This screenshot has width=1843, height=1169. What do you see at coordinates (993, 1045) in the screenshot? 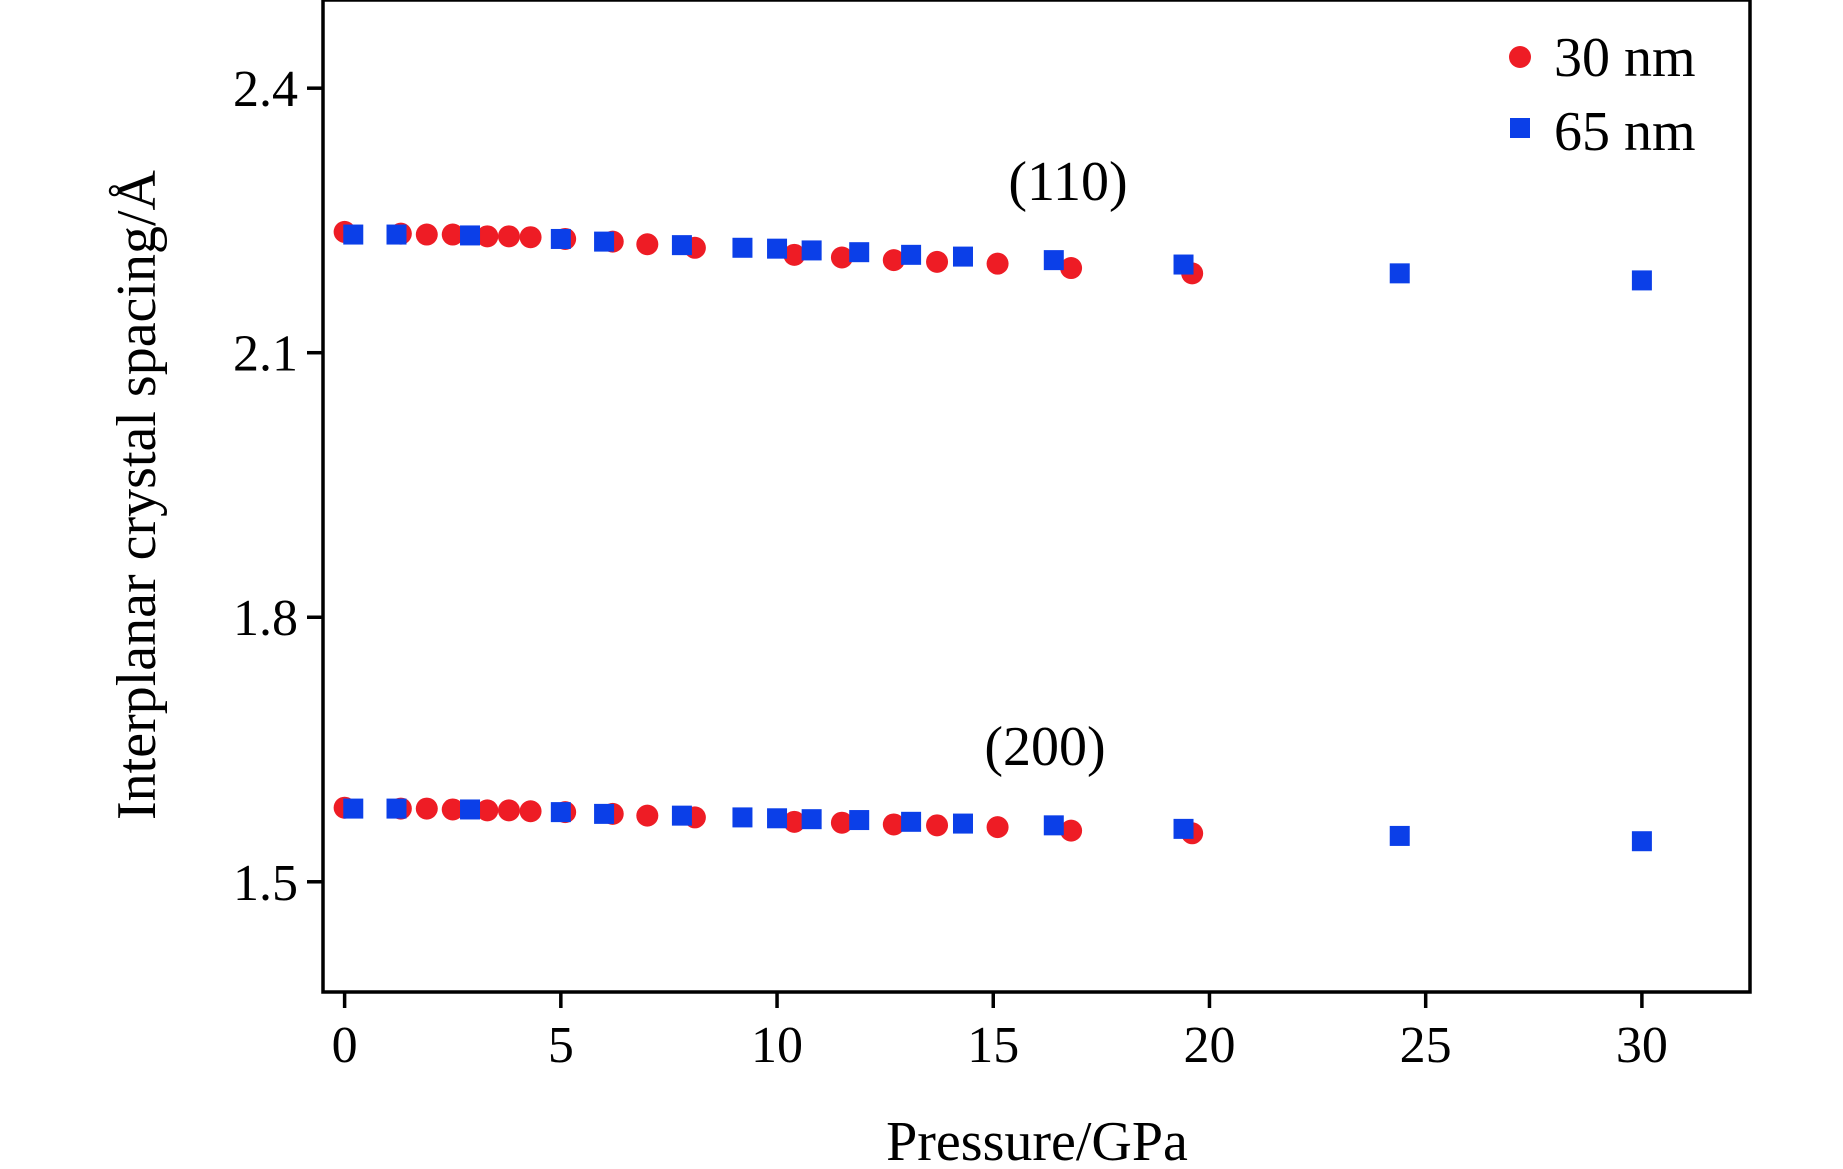
I see `x-tick-label: 15` at bounding box center [993, 1045].